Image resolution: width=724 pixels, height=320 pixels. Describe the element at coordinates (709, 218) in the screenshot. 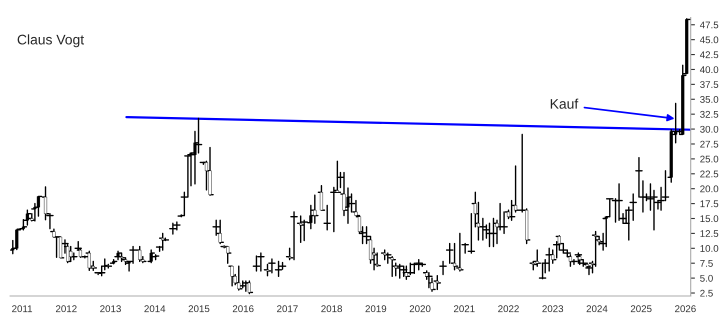

I see `y-tick-label: 15.0` at that location.